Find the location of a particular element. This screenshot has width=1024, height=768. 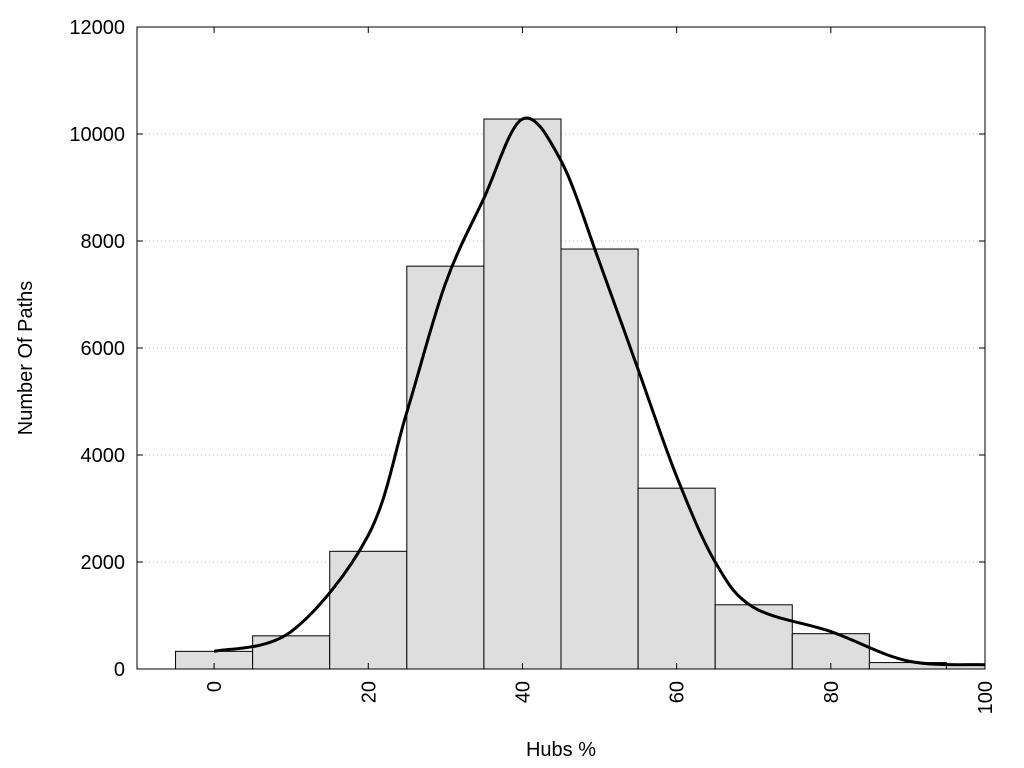

x-tick-label: 100 is located at coordinates (986, 697).